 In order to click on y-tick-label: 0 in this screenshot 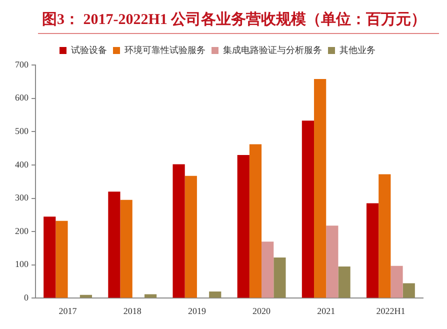, I will do `click(26, 297)`.